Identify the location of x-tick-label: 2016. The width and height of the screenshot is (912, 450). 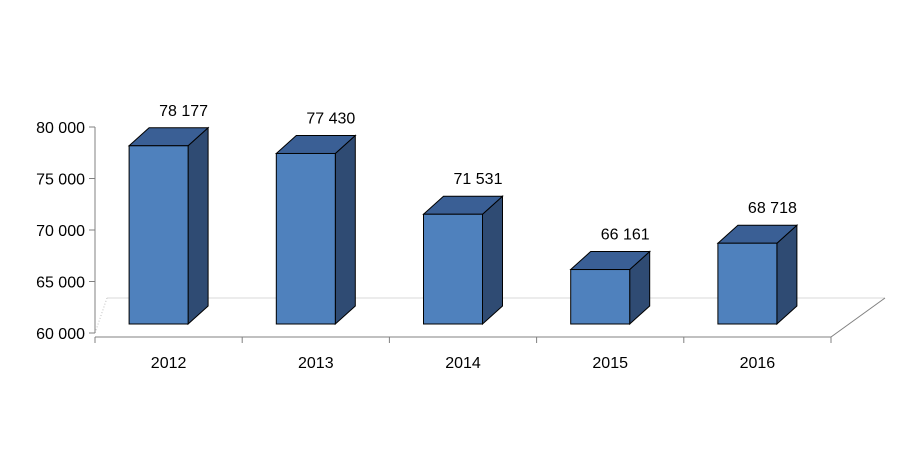
(758, 363).